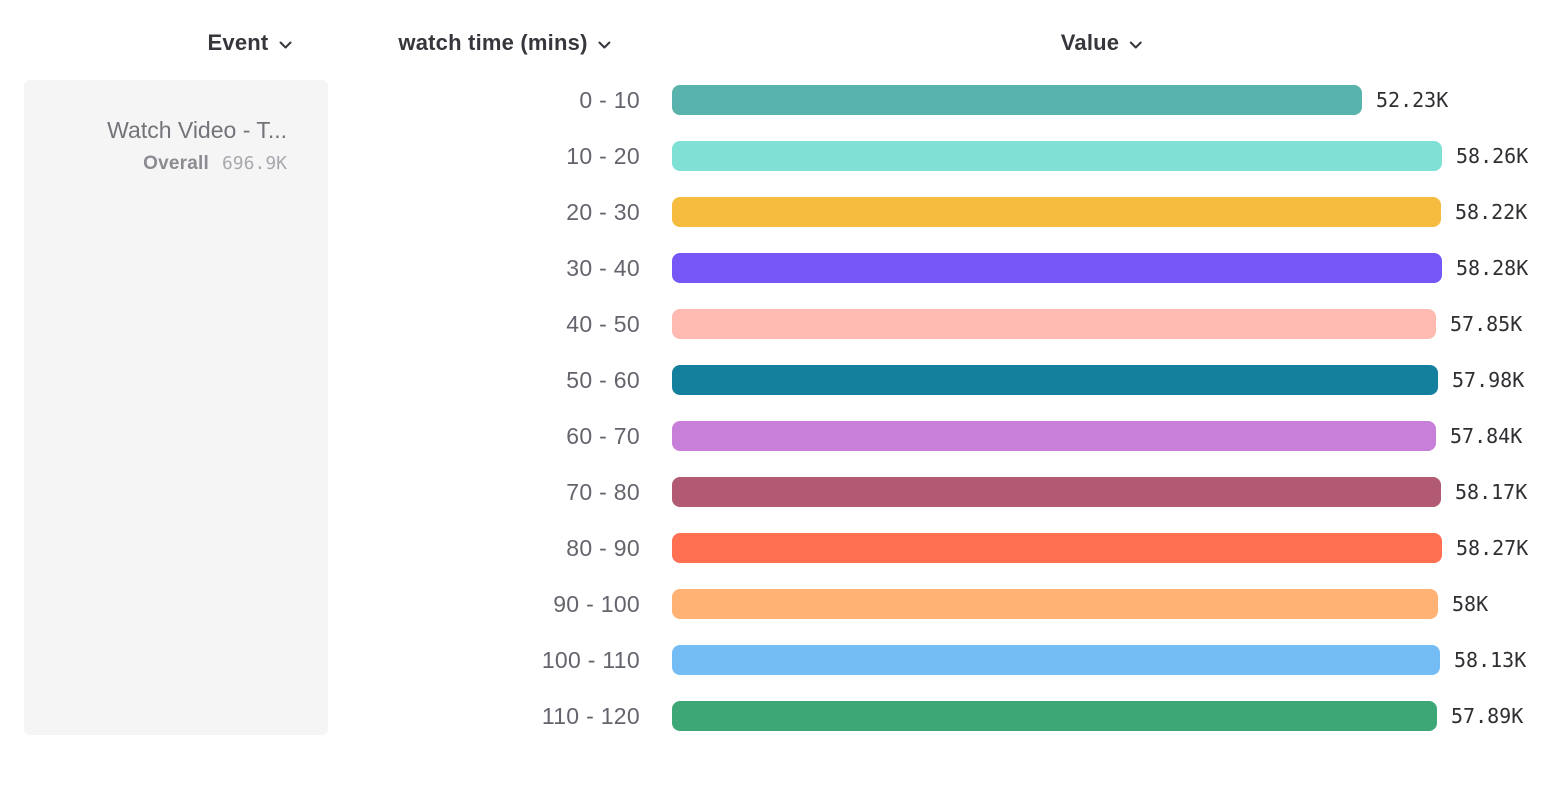 This screenshot has width=1568, height=790. What do you see at coordinates (1491, 212) in the screenshot?
I see `value-label: 58.22K` at bounding box center [1491, 212].